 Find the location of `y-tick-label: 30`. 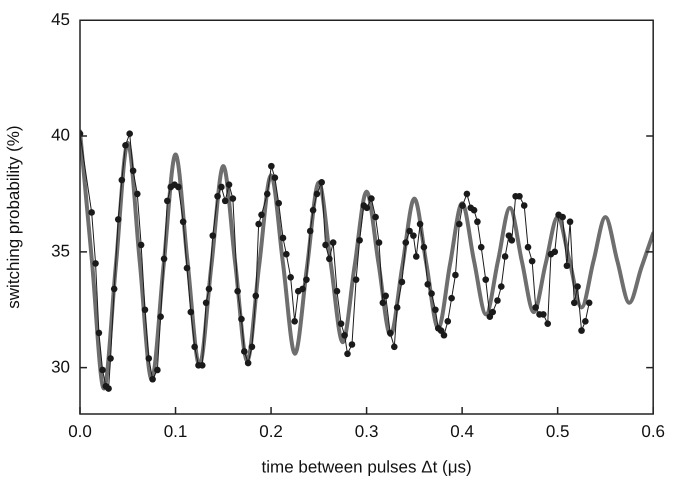

y-tick-label: 30 is located at coordinates (60, 366).